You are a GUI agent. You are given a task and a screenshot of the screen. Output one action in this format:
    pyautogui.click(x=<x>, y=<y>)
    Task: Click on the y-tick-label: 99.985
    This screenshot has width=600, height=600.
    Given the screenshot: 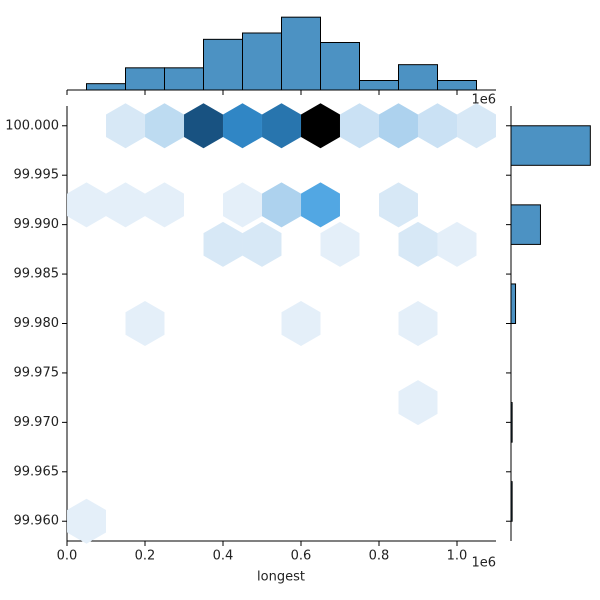 What is the action you would take?
    pyautogui.click(x=37, y=274)
    